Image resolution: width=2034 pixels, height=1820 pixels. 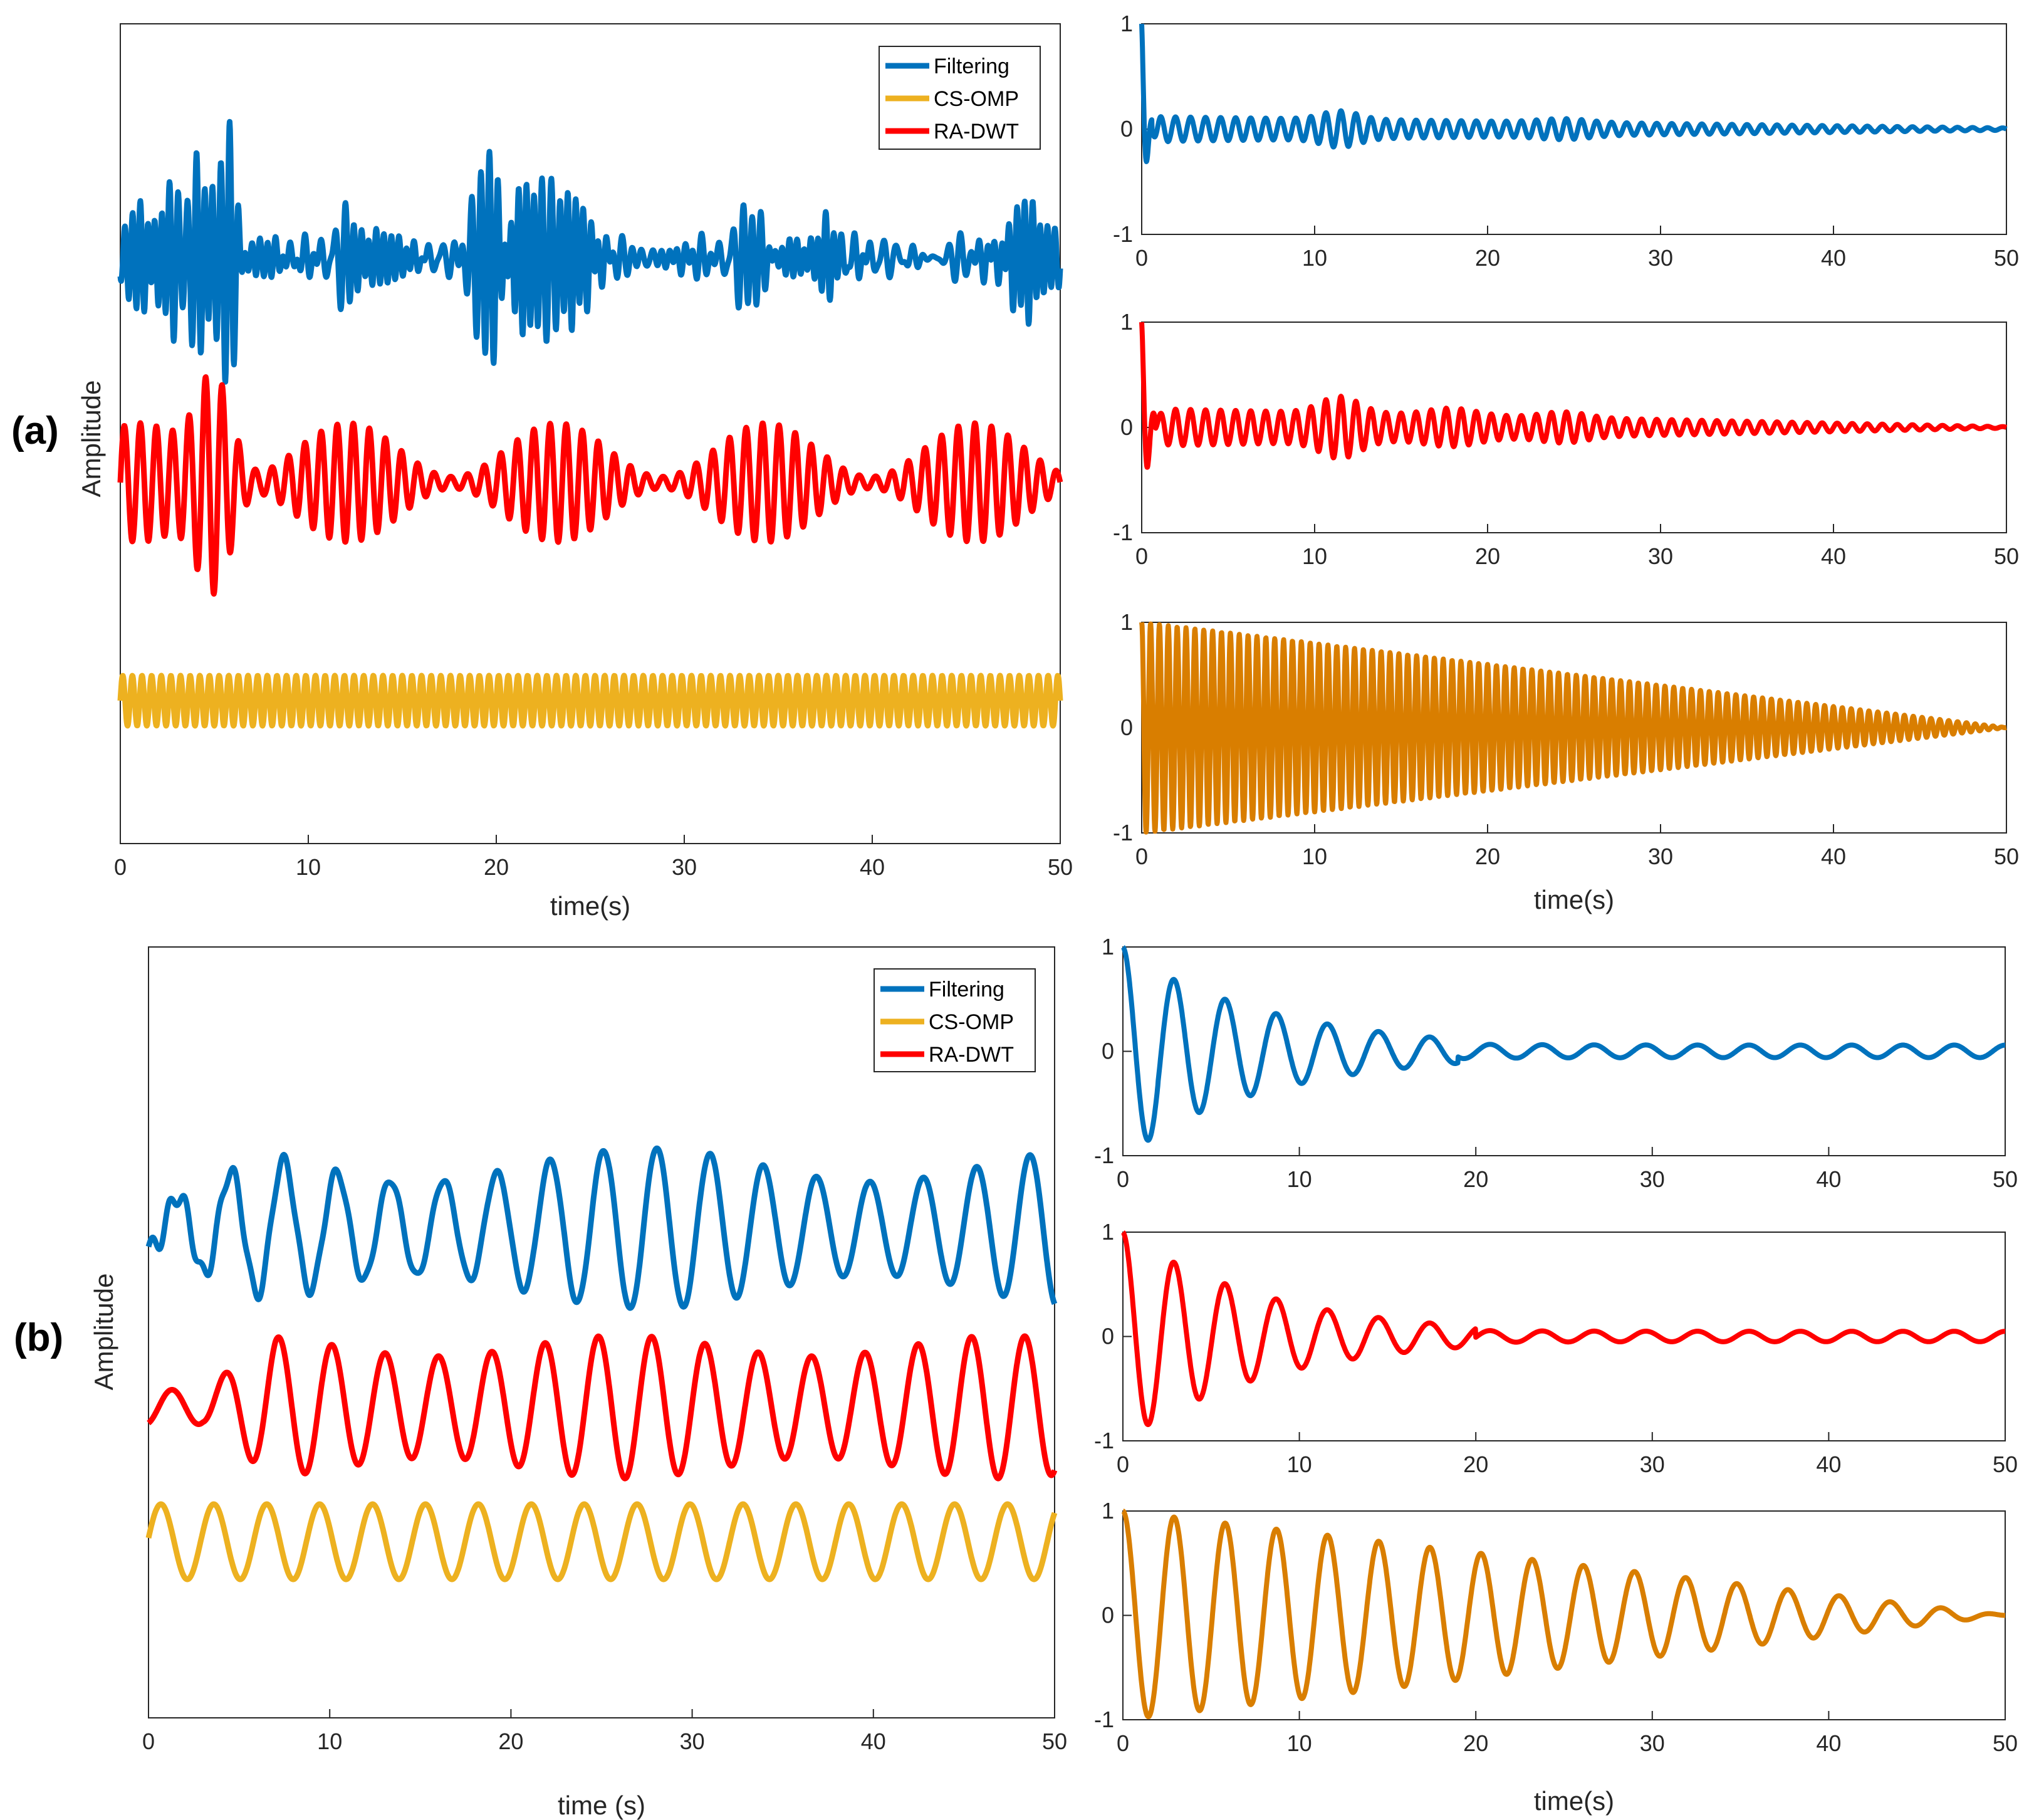 What do you see at coordinates (685, 867) in the screenshot?
I see `panel-a-xtick-label-30: 30` at bounding box center [685, 867].